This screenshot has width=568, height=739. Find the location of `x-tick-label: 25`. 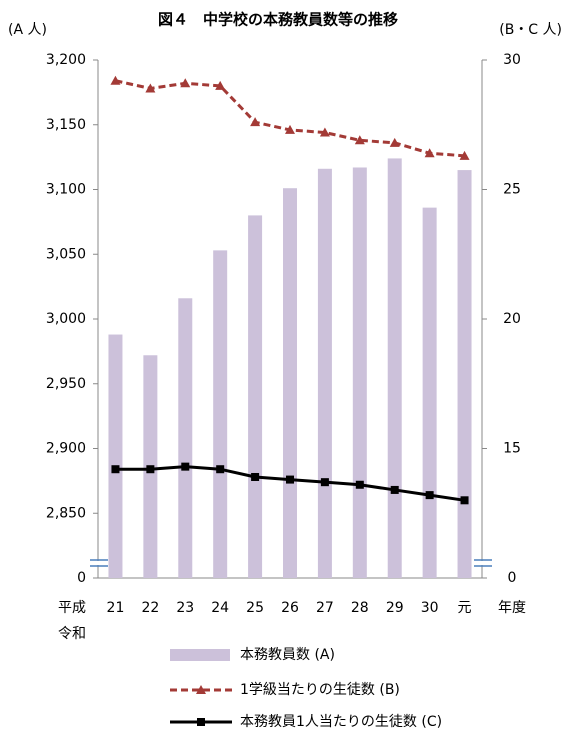

x-tick-label: 25 is located at coordinates (255, 608).